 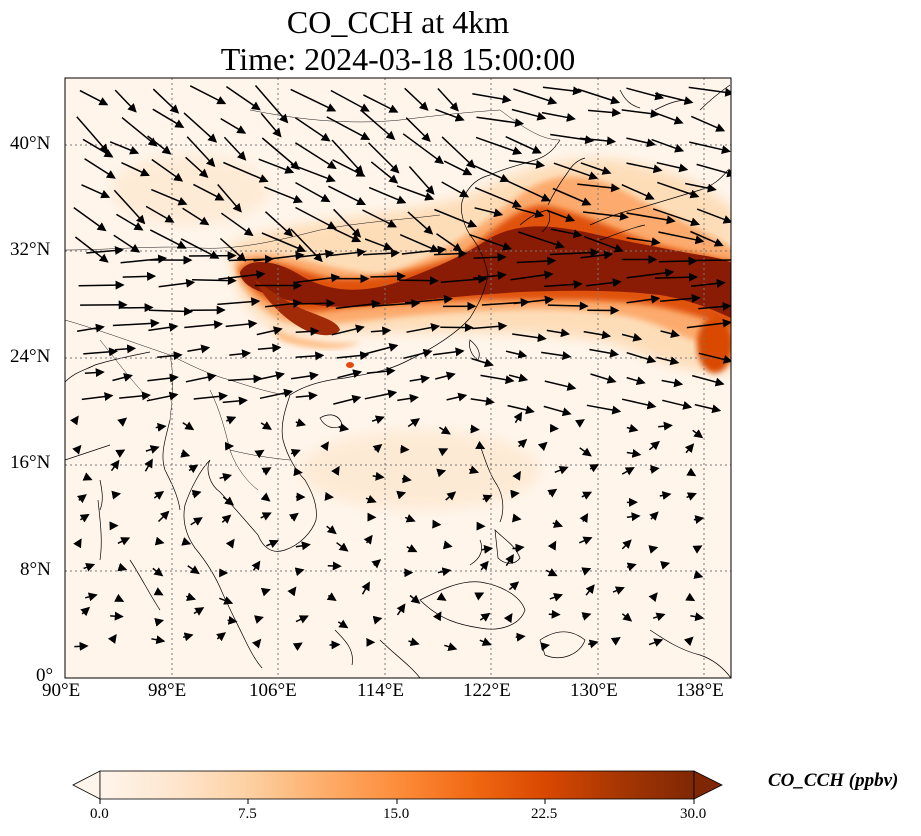 I want to click on faint-region-south, so click(x=420, y=470).